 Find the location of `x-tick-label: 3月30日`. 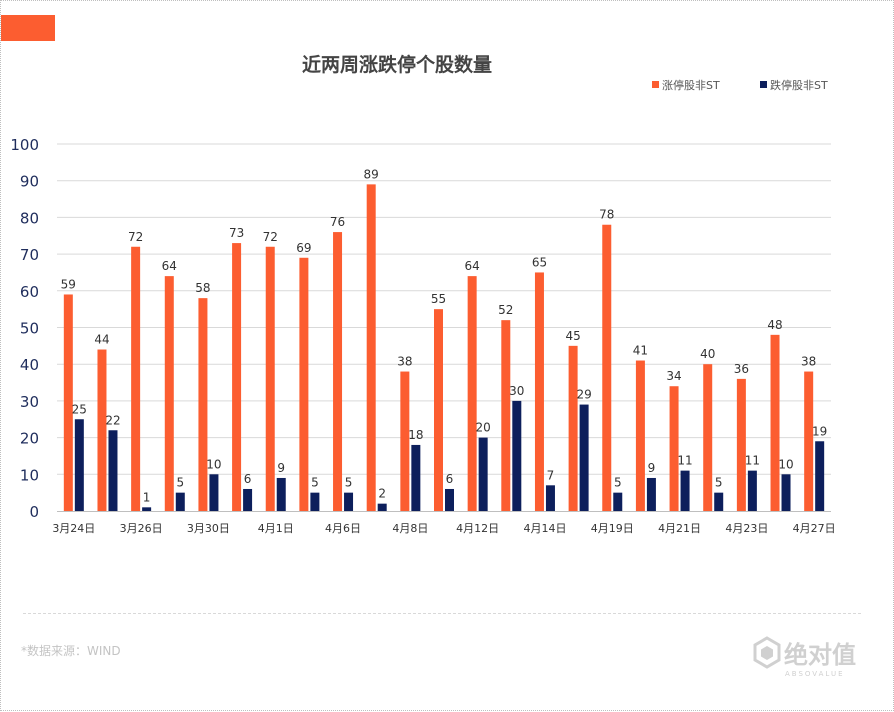

x-tick-label: 3月30日 is located at coordinates (208, 528).